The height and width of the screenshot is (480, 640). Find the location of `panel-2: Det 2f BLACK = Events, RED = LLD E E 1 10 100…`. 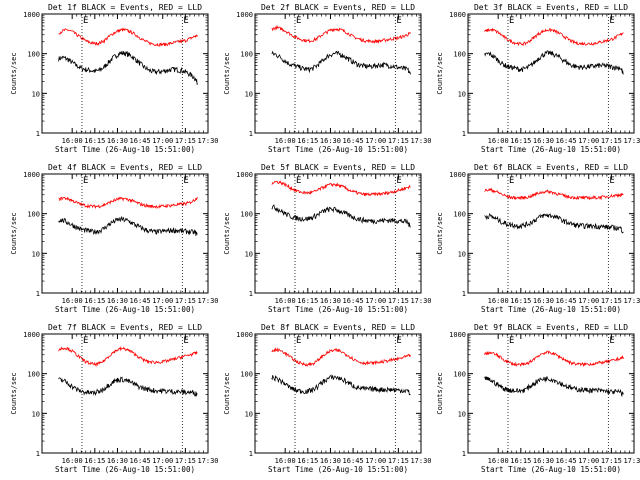

panel-2: Det 2f BLACK = Events, RED = LLD E E 1 10 100… is located at coordinates (327, 78).